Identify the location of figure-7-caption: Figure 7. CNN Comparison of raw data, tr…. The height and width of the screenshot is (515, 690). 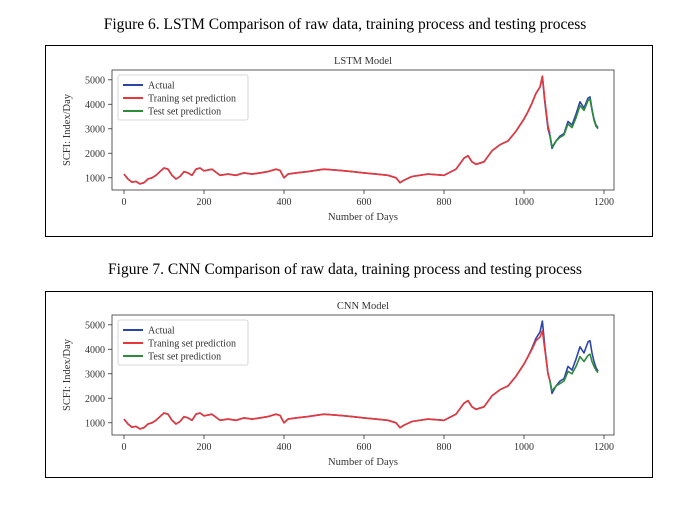
(345, 269).